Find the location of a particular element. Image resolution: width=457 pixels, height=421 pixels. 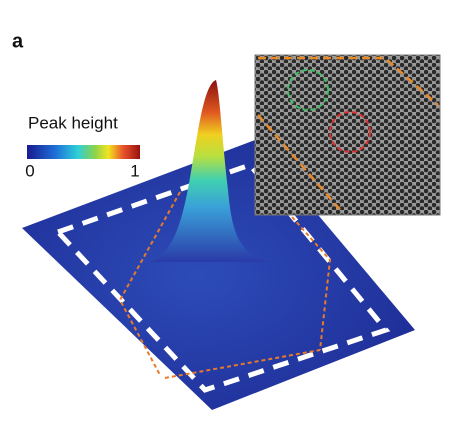

colorbar-tick-label: 0 is located at coordinates (29, 170).